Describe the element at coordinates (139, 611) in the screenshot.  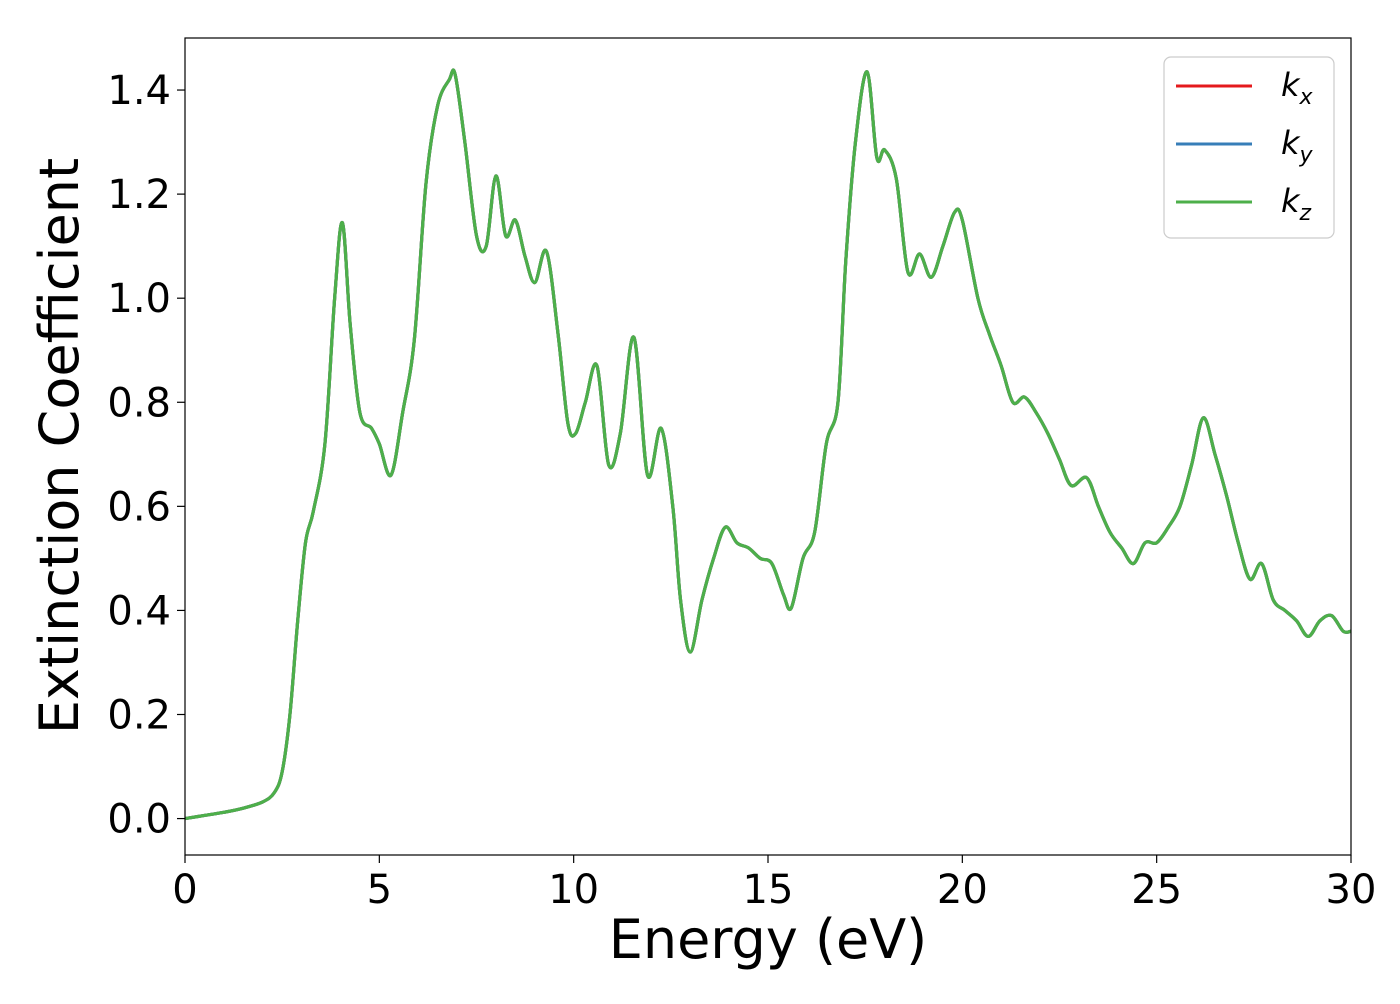
I see `y-tick-label: 0.4` at that location.